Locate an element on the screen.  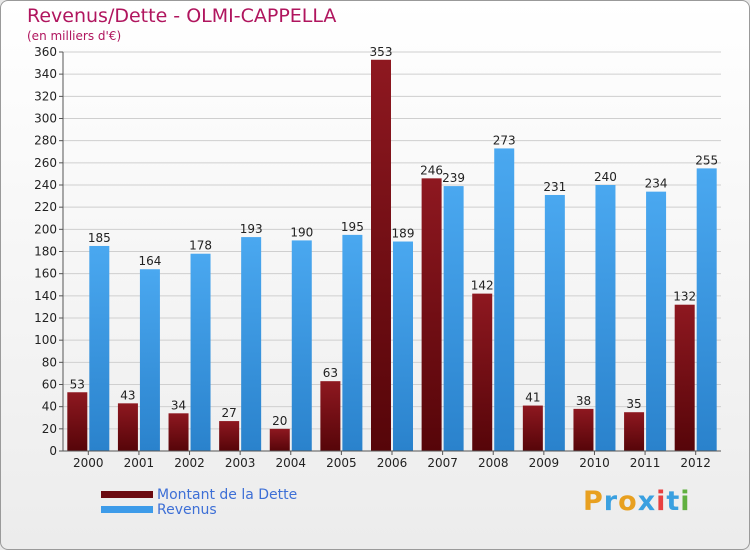
x-tick-label: 2003 is located at coordinates (240, 463).